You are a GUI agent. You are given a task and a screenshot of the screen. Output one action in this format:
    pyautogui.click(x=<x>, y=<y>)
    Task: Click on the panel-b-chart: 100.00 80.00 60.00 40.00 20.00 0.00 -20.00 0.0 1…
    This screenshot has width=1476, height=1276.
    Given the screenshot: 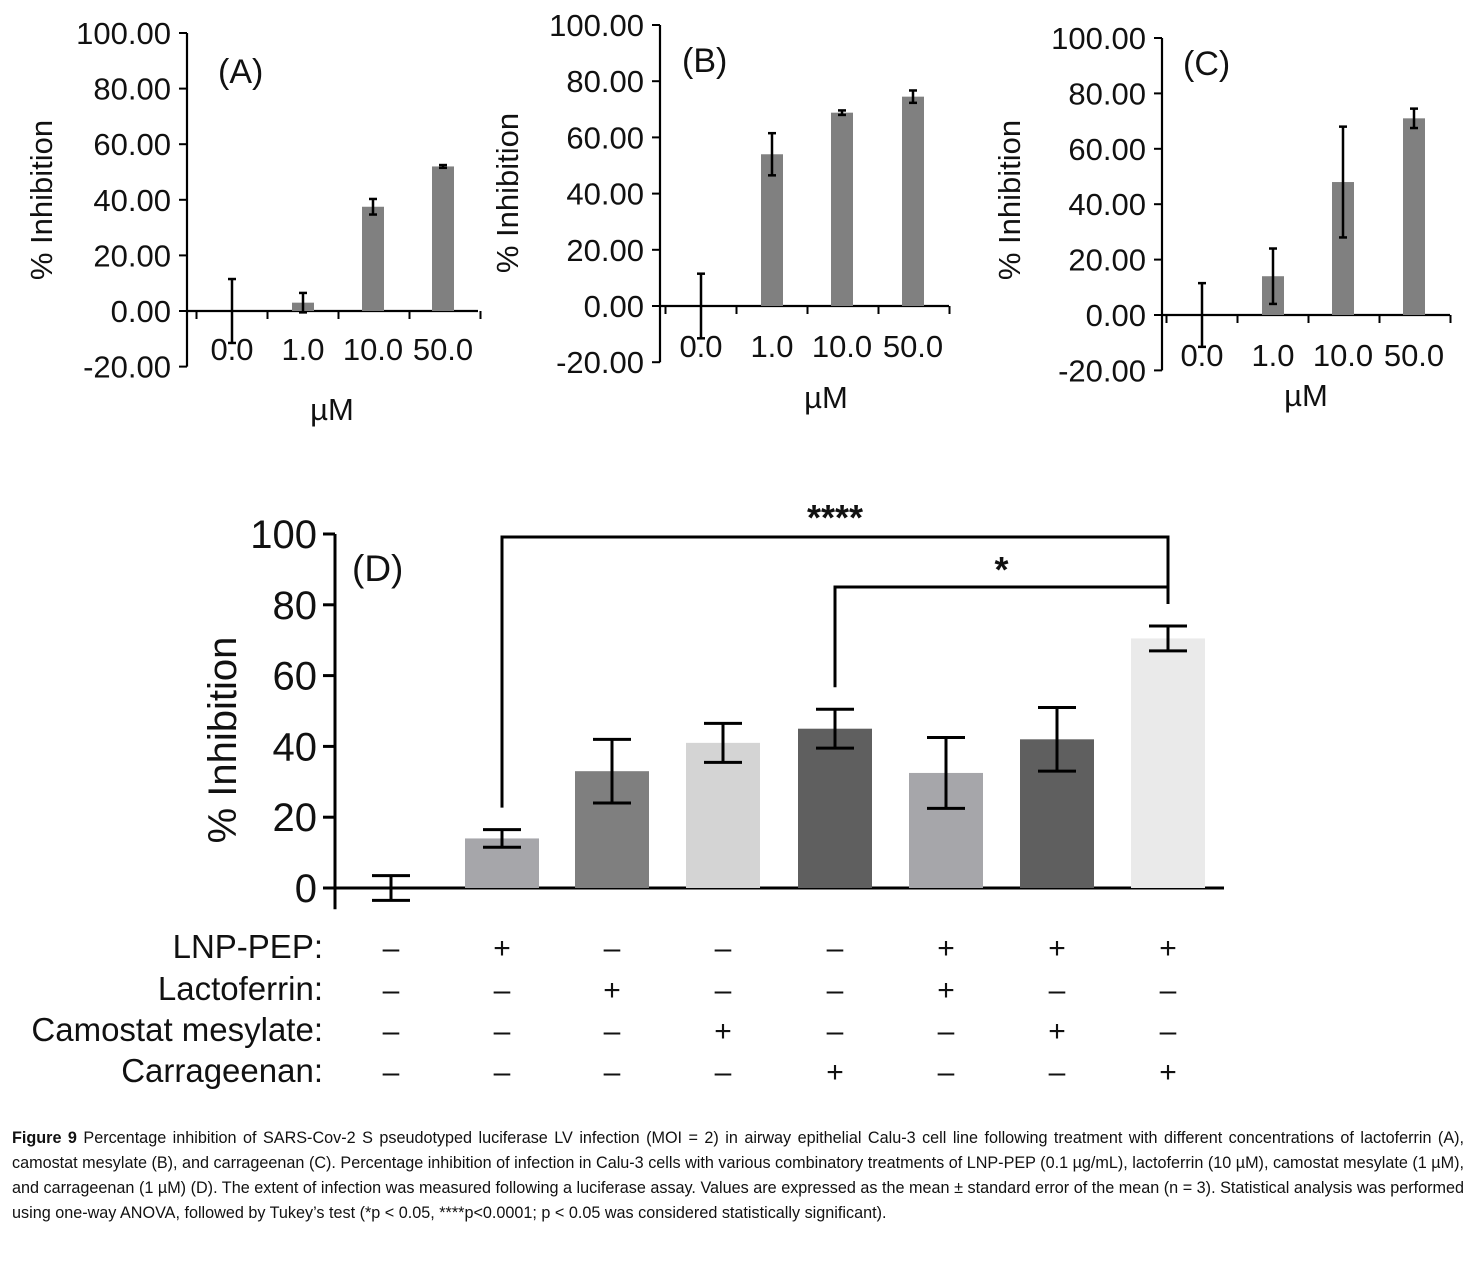 What is the action you would take?
    pyautogui.click(x=720, y=211)
    